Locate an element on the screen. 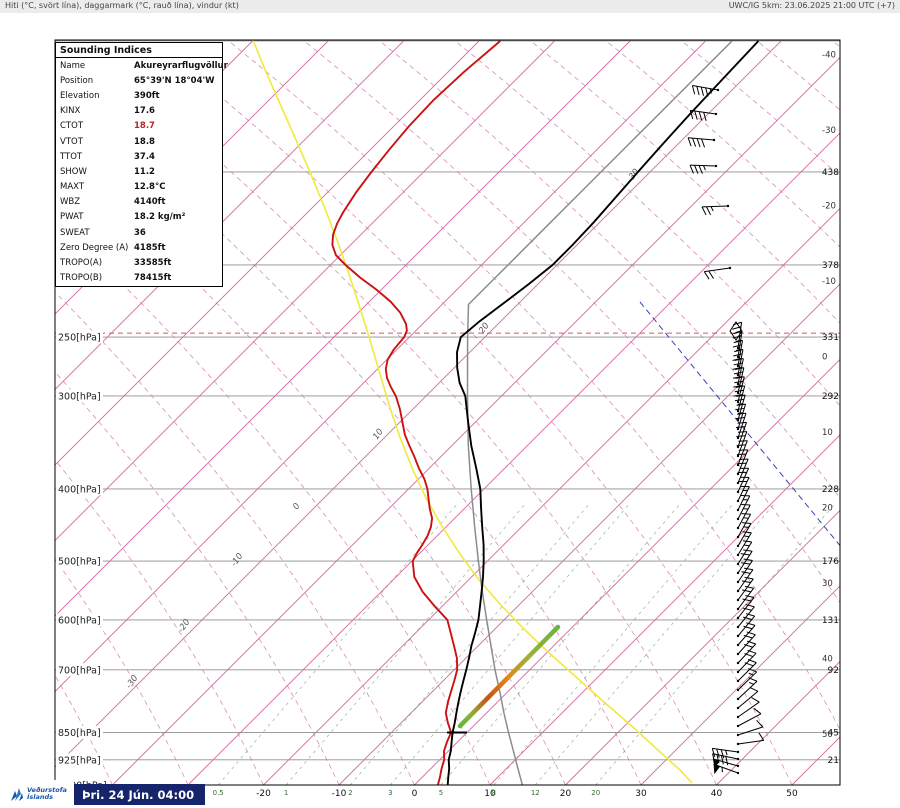 The width and height of the screenshot is (900, 808). indices-row: SWEAT 36 is located at coordinates (103, 232).